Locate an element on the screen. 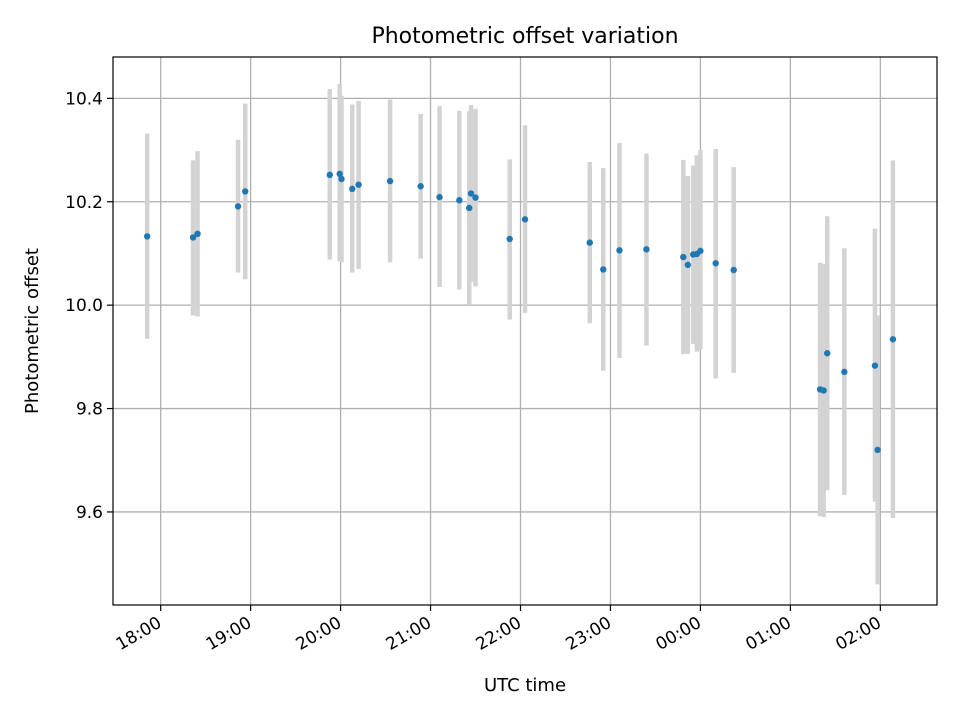 The width and height of the screenshot is (960, 720). chart-title: Photometric offset variation is located at coordinates (524, 36).